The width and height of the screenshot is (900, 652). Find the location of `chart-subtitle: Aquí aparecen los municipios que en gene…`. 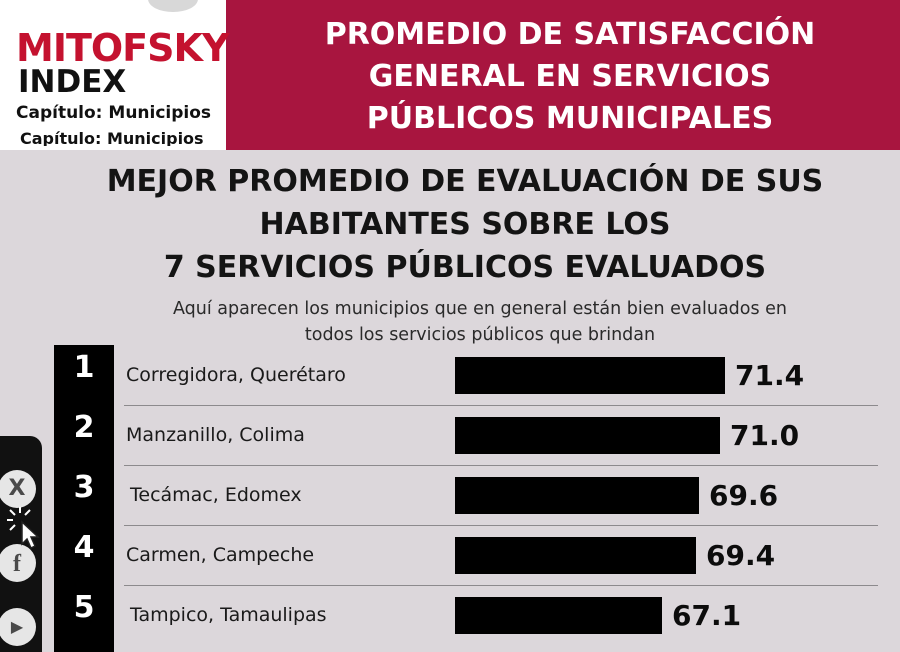

chart-subtitle: Aquí aparecen los municipios que en gene… is located at coordinates (480, 322).